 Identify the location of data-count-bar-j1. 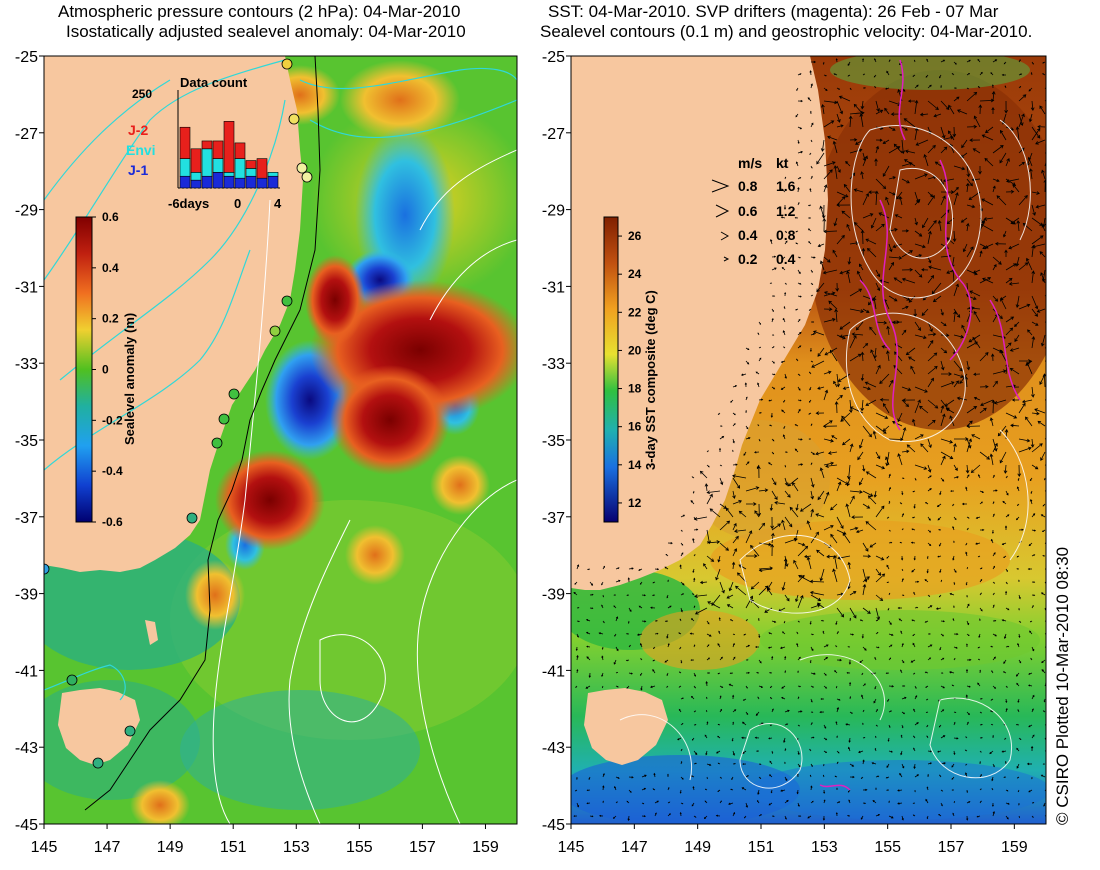
(196, 184).